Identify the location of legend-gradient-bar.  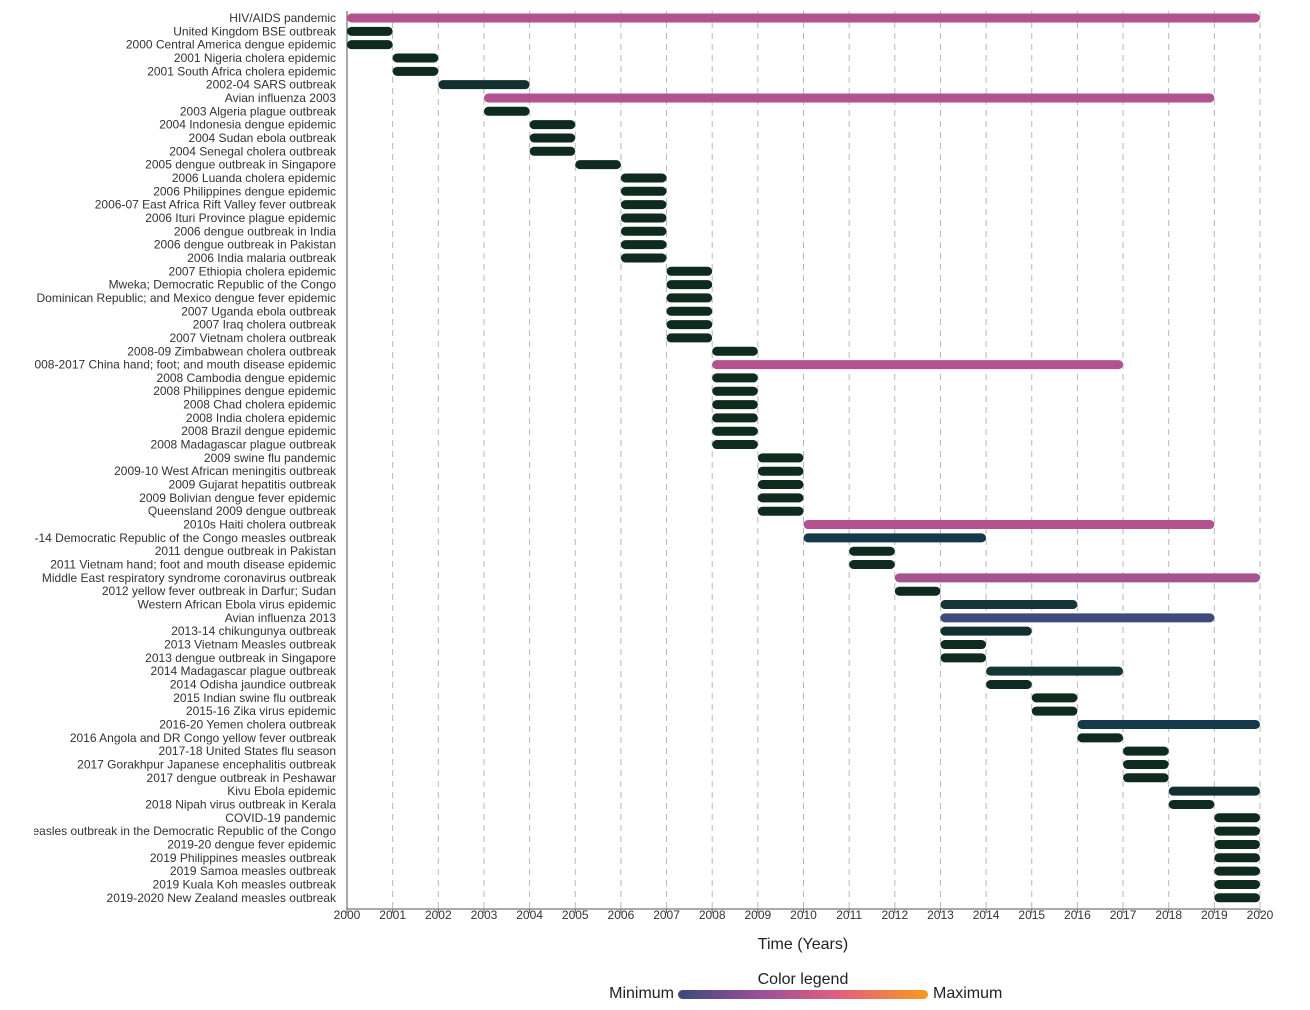
(803, 994).